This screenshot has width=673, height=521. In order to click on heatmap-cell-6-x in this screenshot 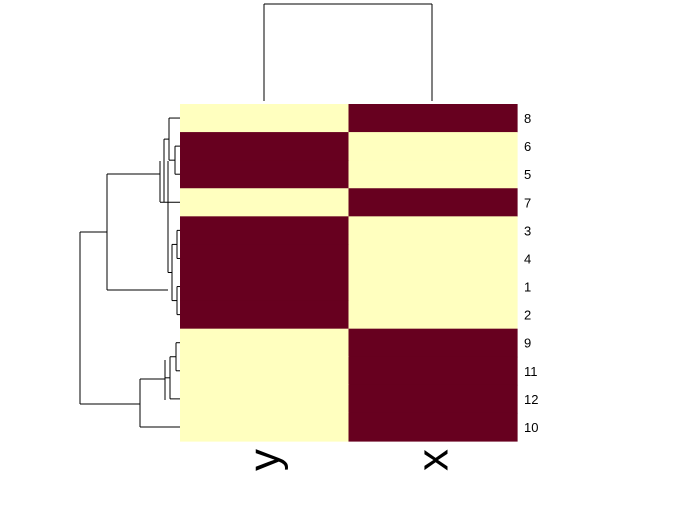, I will do `click(433, 146)`.